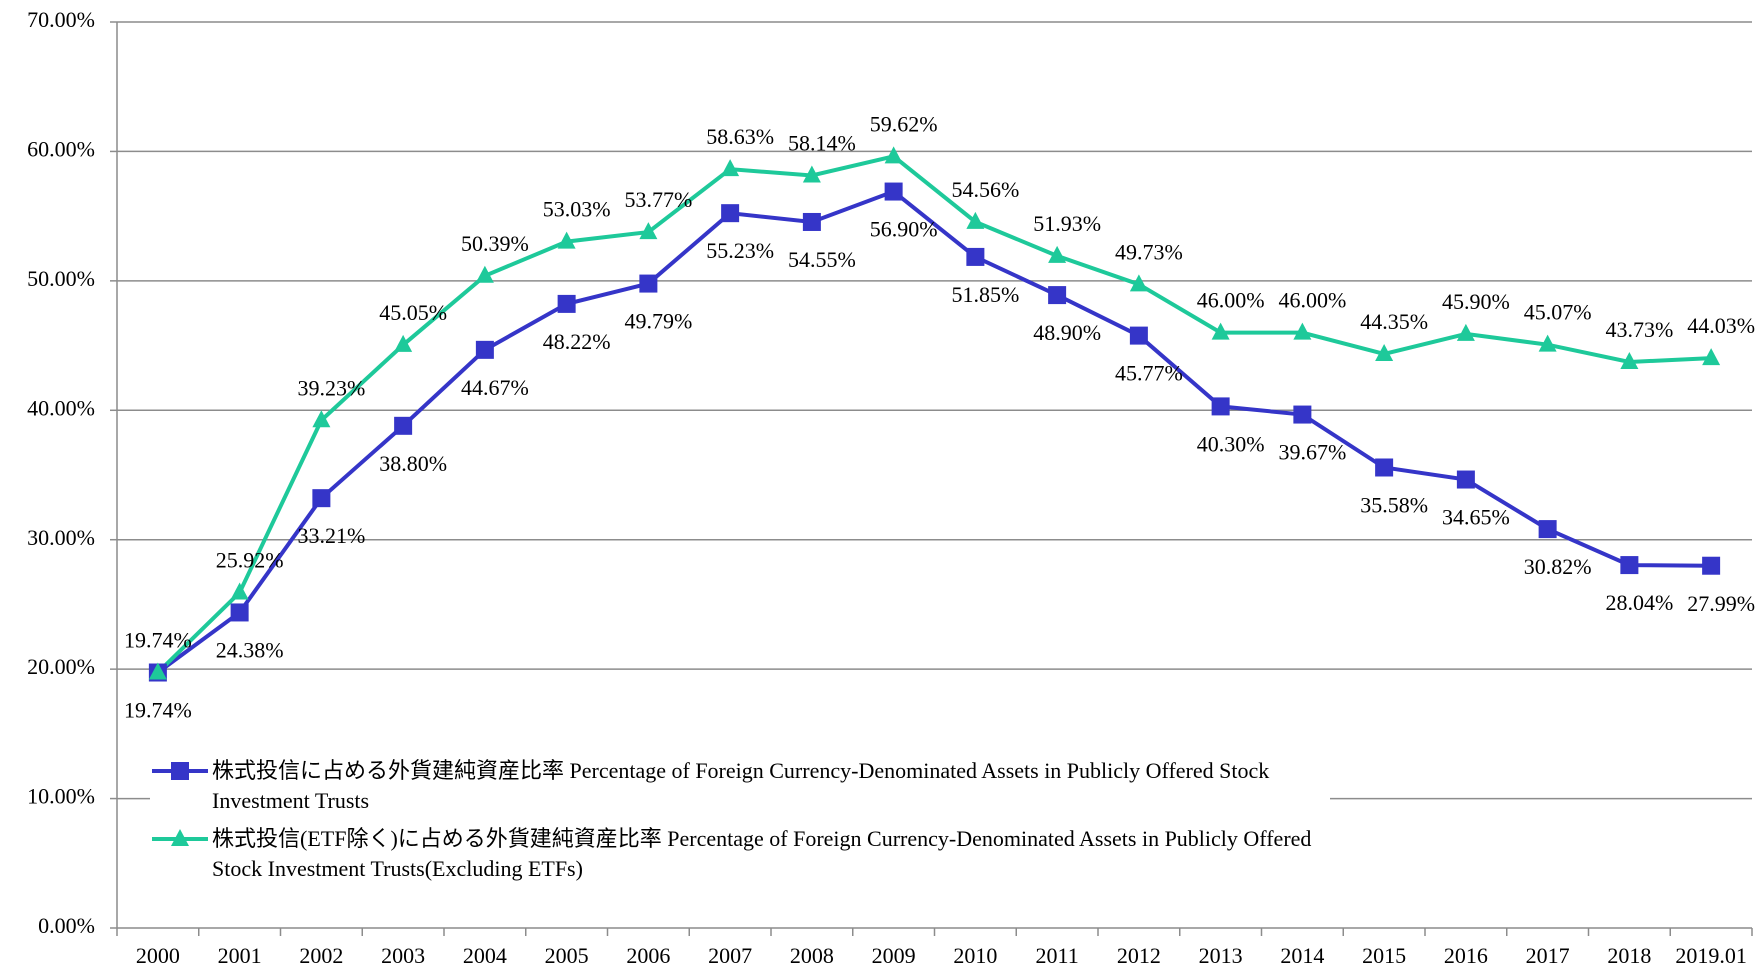 The image size is (1755, 976). Describe the element at coordinates (1711, 955) in the screenshot. I see `x-tick-label: 2019.01` at that location.